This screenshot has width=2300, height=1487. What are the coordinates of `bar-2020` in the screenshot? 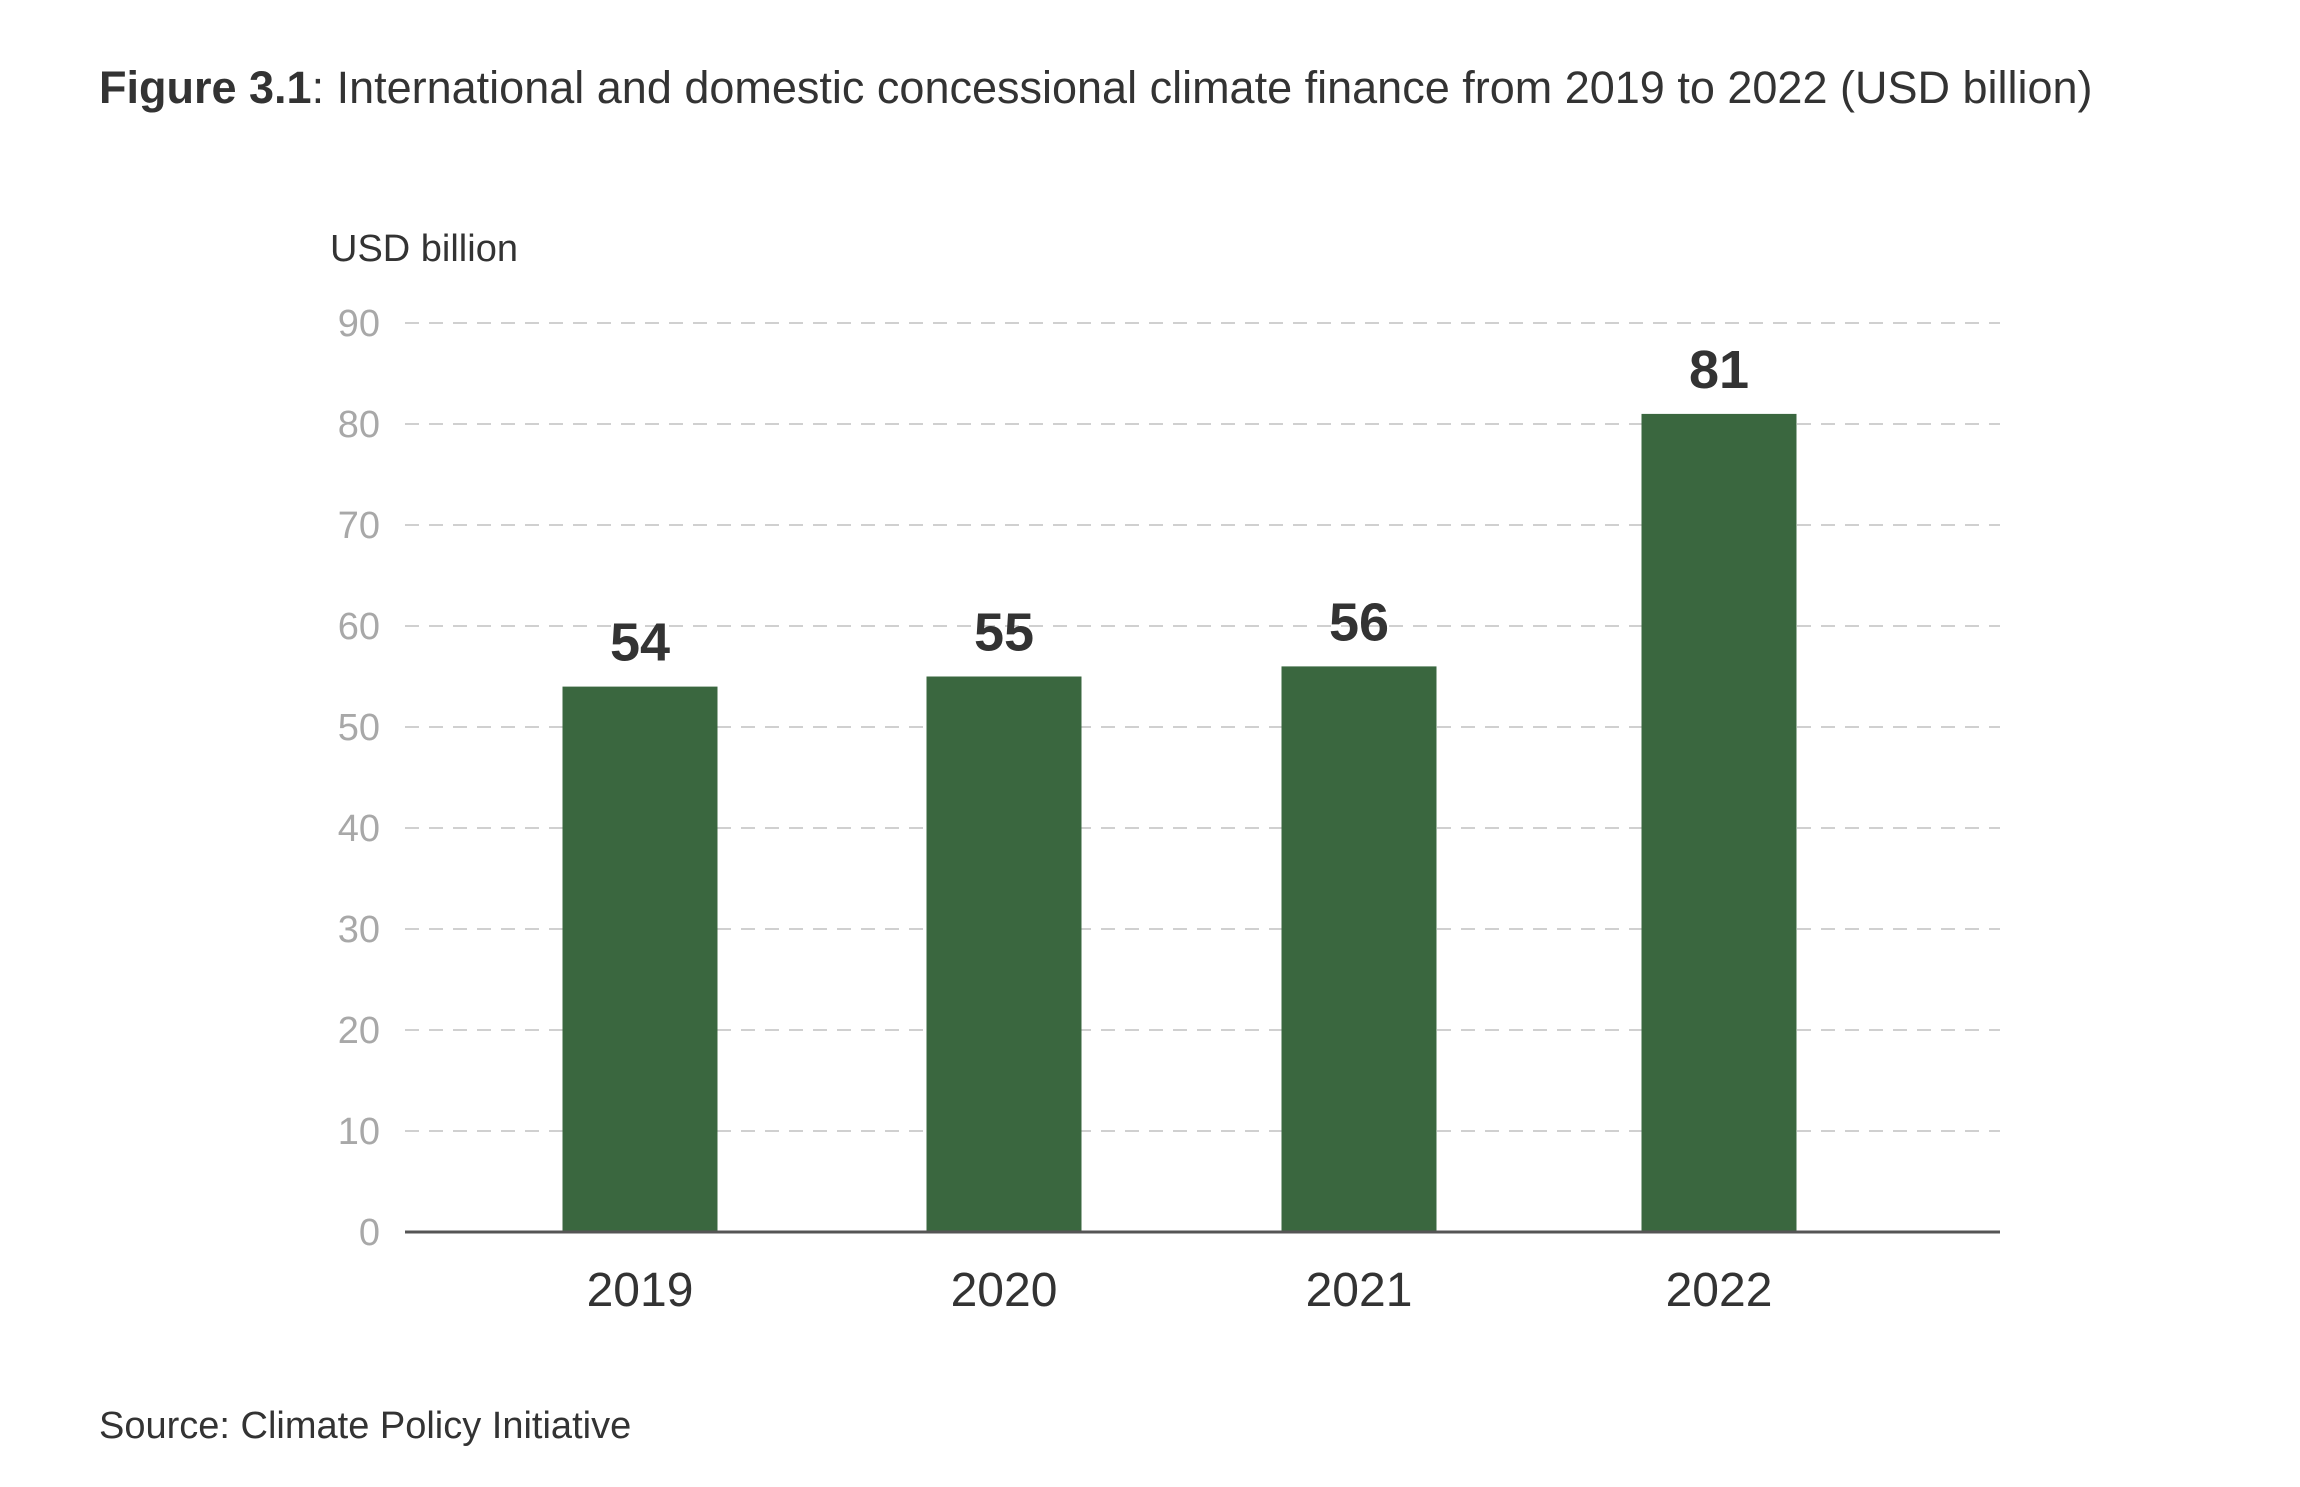 It's located at (1004, 954).